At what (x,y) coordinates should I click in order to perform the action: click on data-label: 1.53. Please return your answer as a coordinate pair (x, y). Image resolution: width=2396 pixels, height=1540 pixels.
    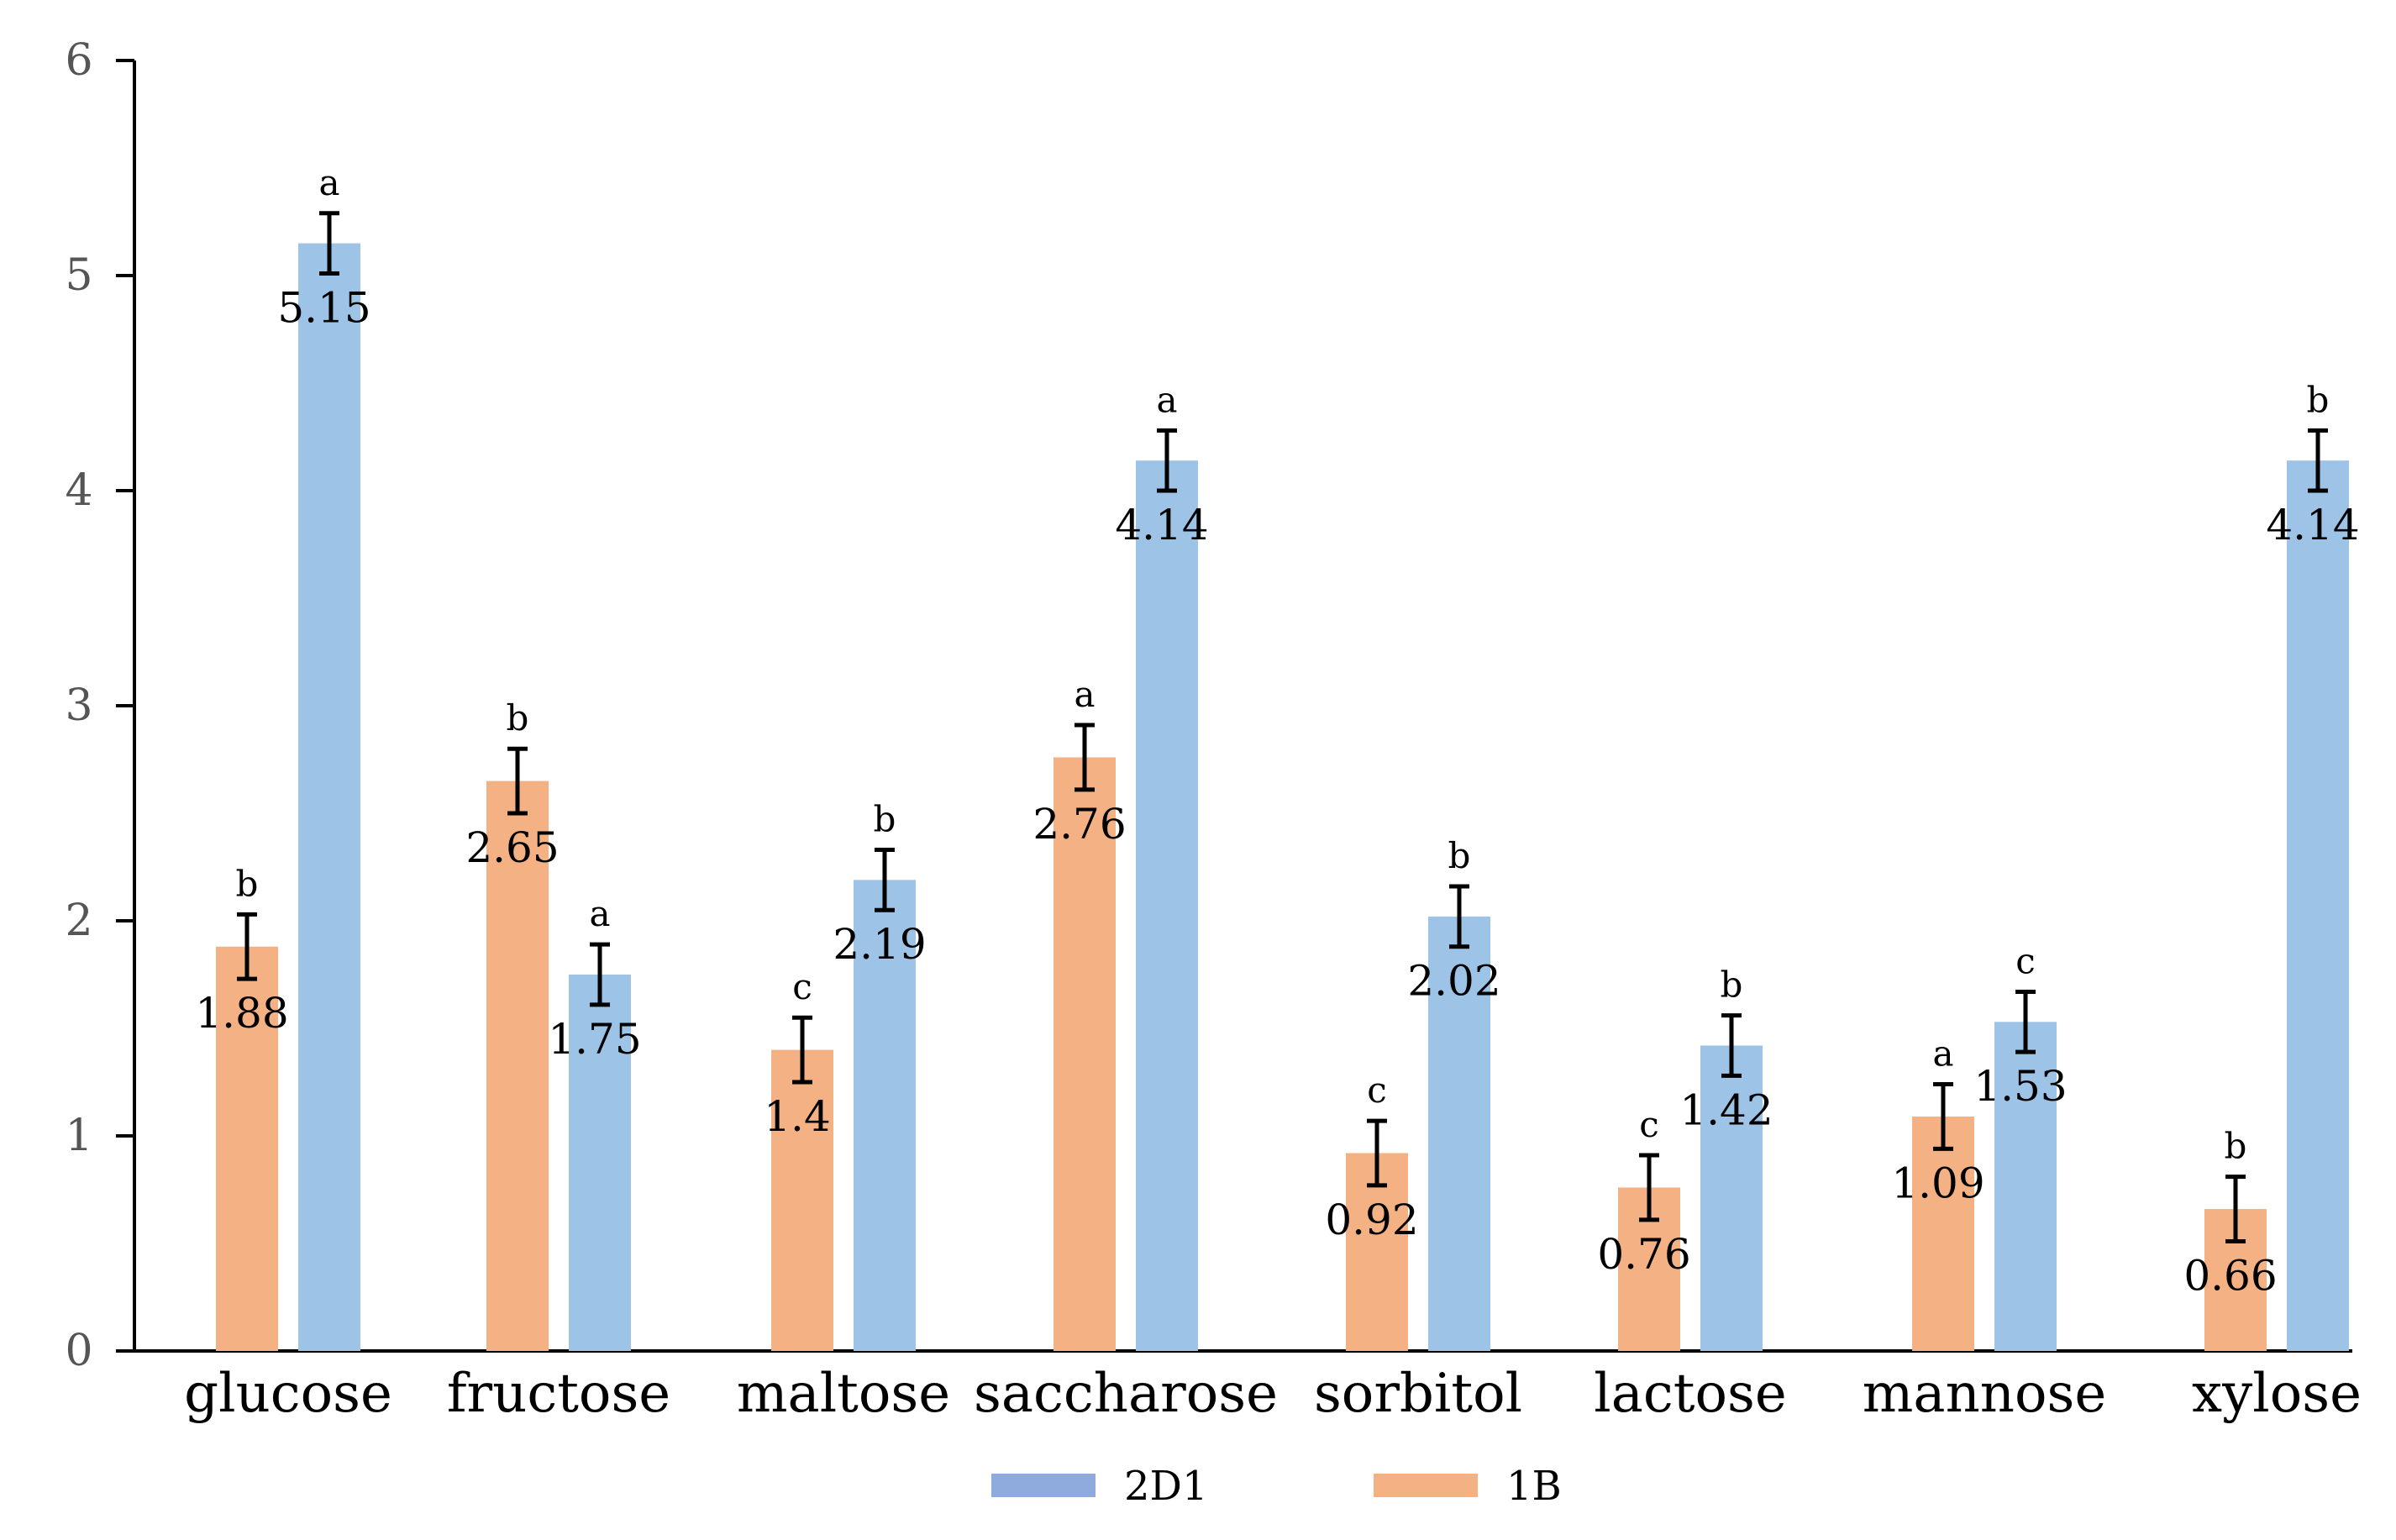
    Looking at the image, I should click on (2020, 1087).